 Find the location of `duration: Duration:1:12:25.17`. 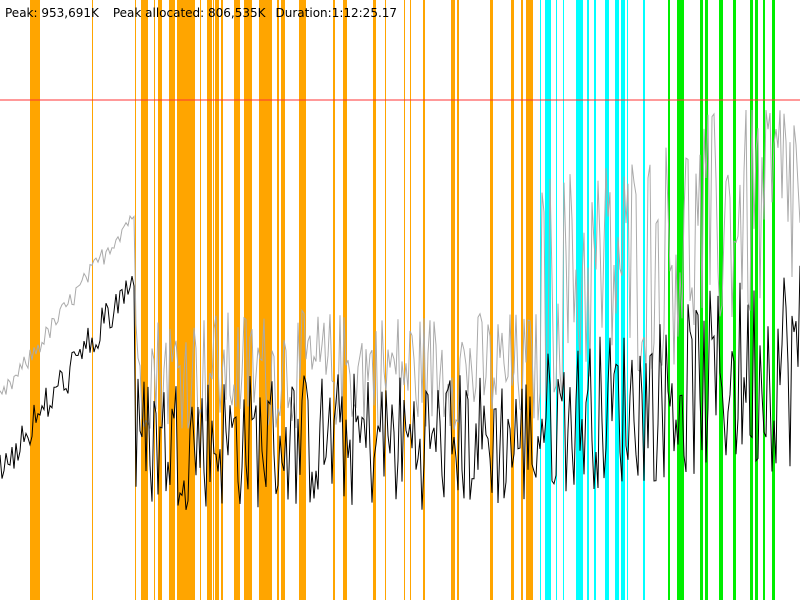

duration: Duration:1:12:25.17 is located at coordinates (337, 13).